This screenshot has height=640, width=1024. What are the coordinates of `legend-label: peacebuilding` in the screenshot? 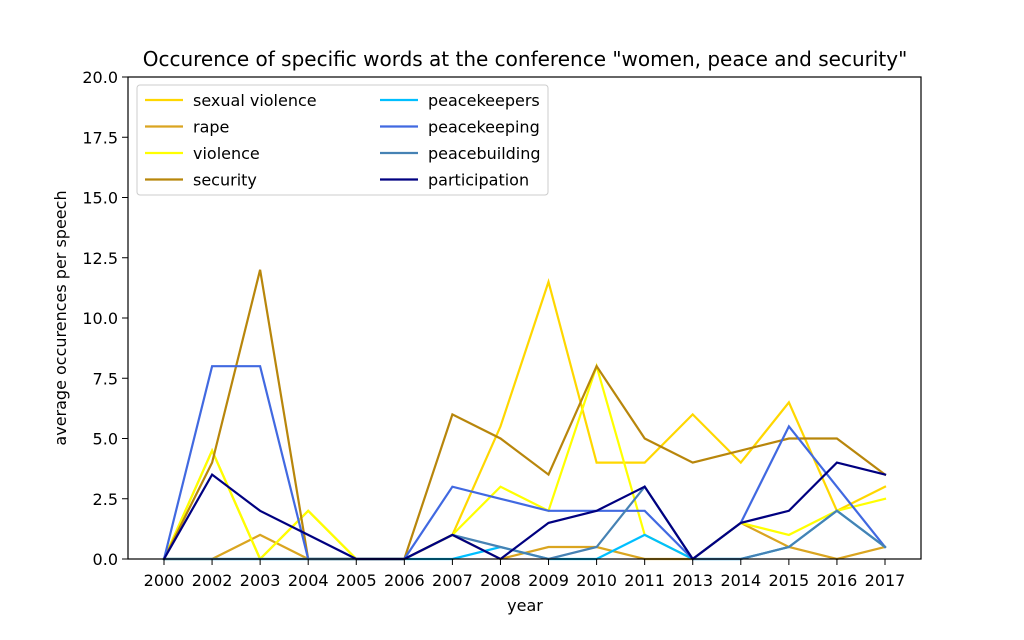 It's located at (484, 153).